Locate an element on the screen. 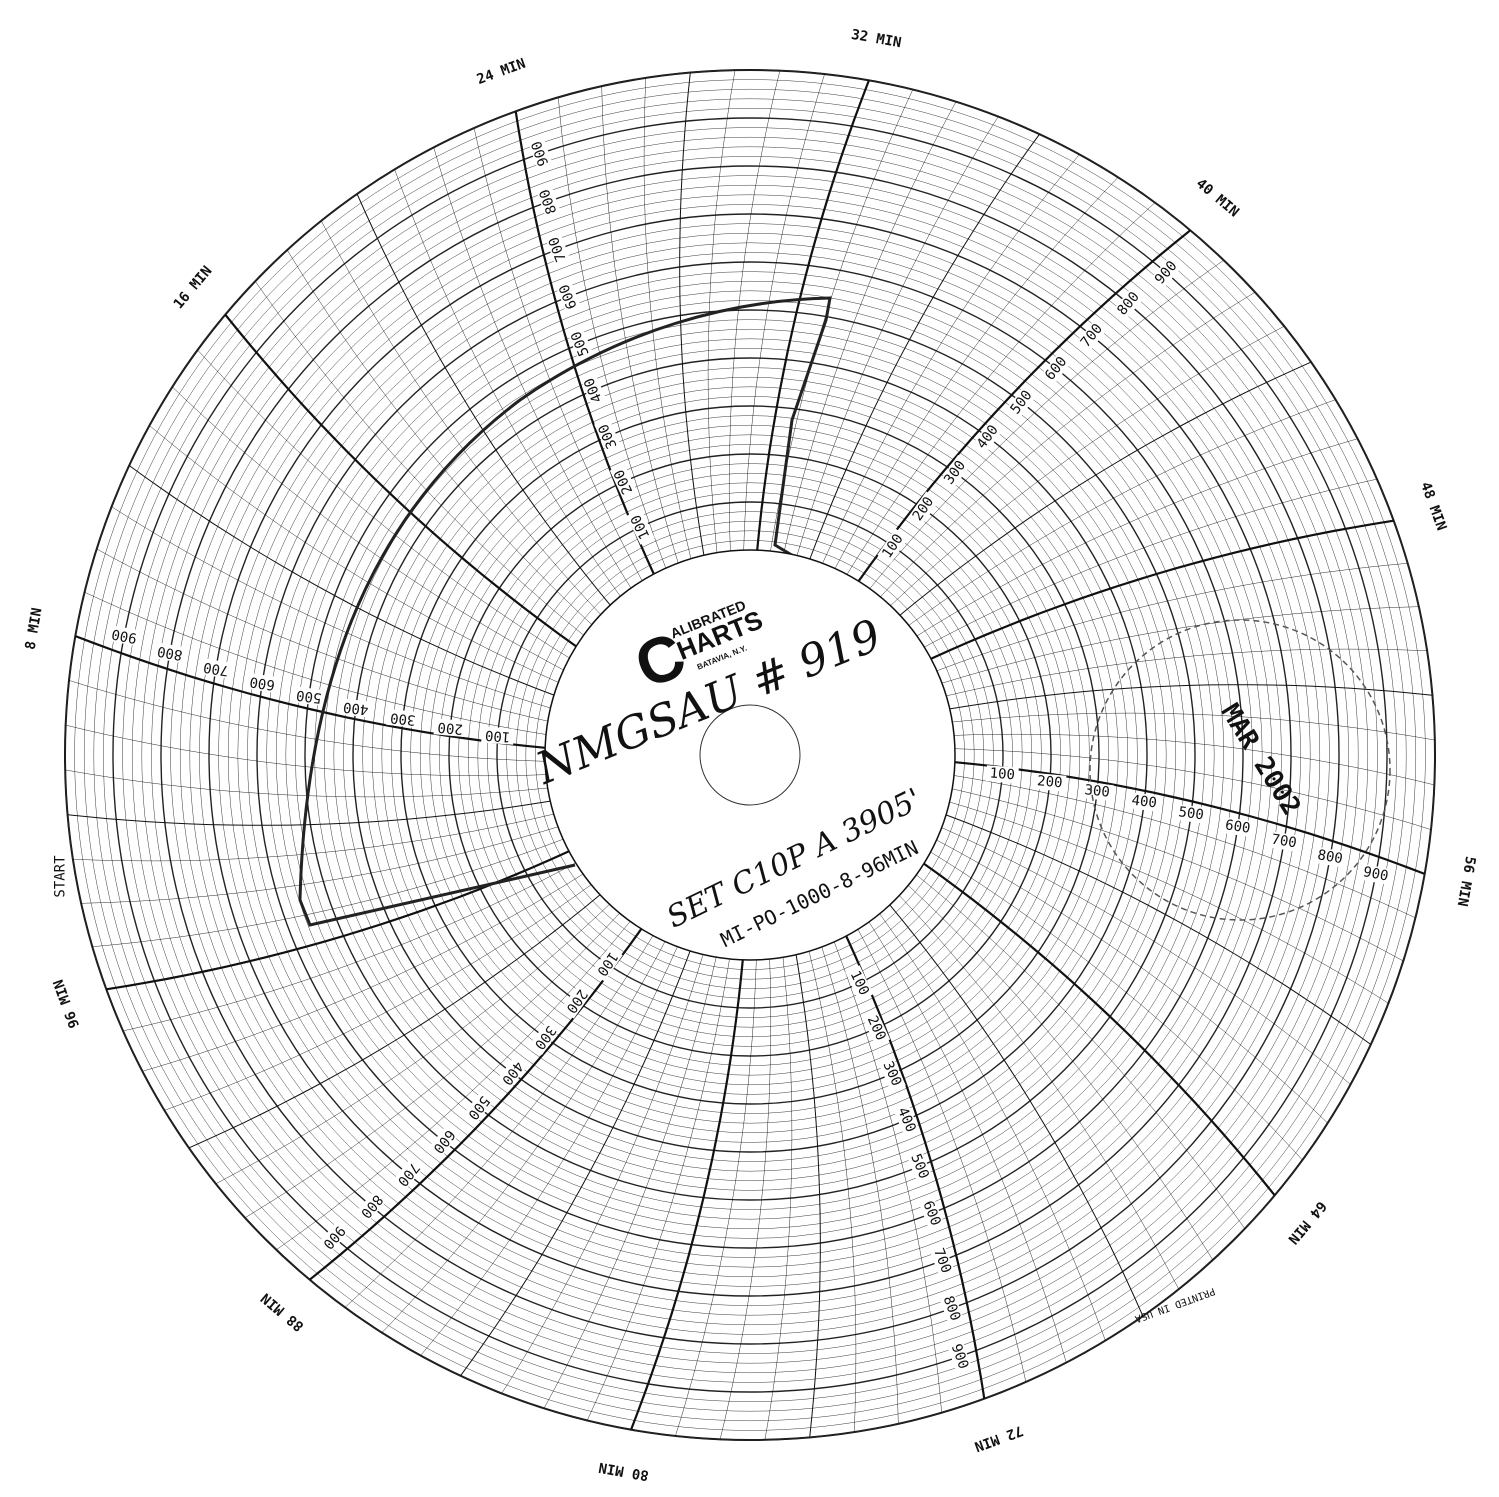 Image resolution: width=1499 pixels, height=1497 pixels. grid-circle is located at coordinates (750, 755).